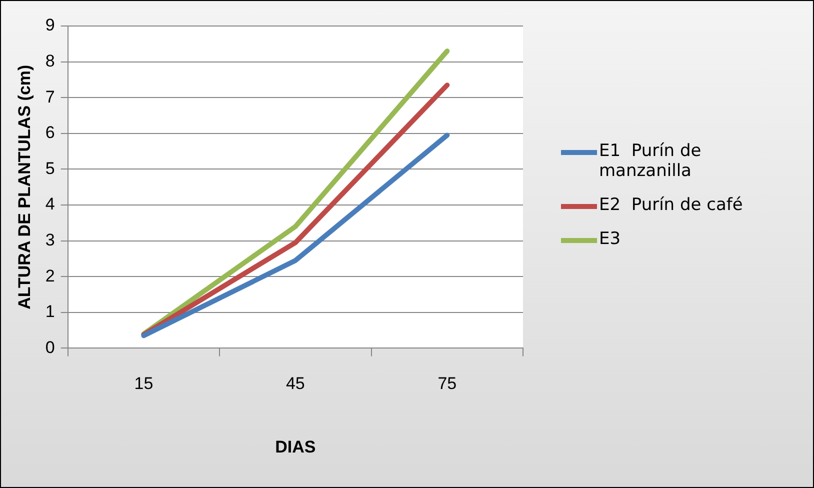 Image resolution: width=814 pixels, height=488 pixels. Describe the element at coordinates (50, 204) in the screenshot. I see `y-tick-label: 4` at that location.